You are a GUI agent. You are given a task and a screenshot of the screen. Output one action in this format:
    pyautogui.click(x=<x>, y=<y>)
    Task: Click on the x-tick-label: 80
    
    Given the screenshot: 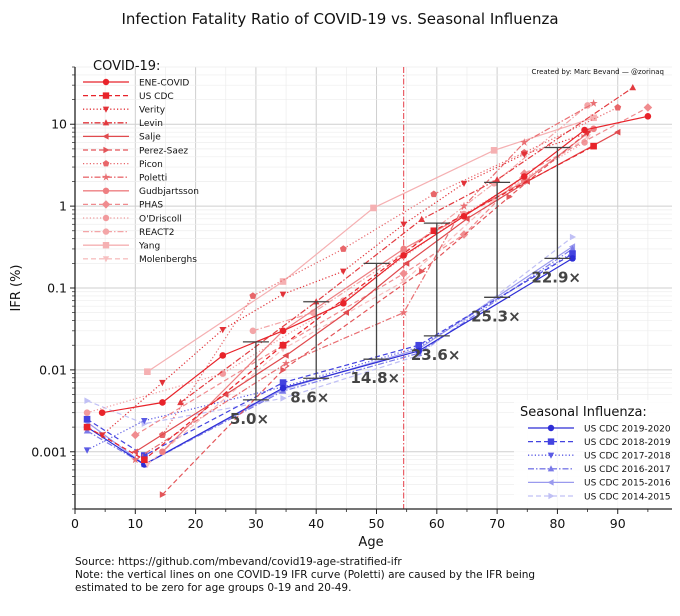 What is the action you would take?
    pyautogui.click(x=557, y=523)
    